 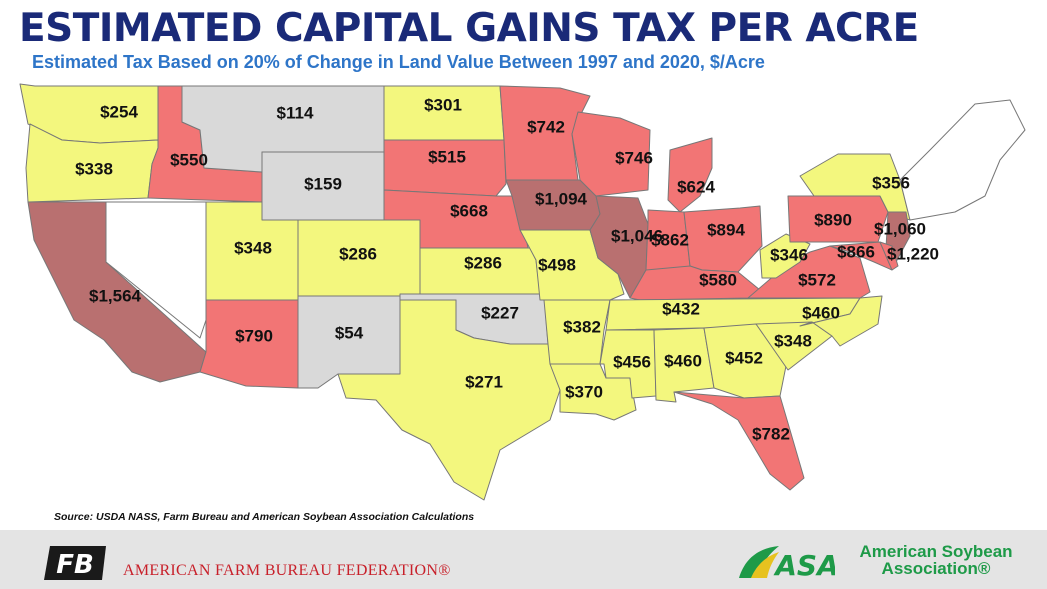 What do you see at coordinates (759, 562) in the screenshot?
I see `asa-leaf-icon` at bounding box center [759, 562].